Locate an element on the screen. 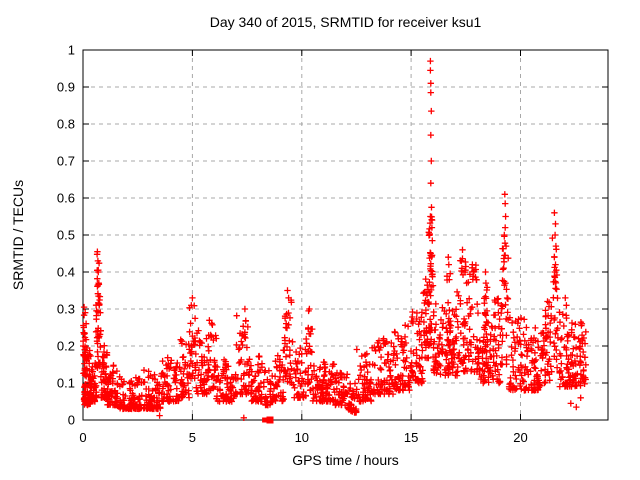 The width and height of the screenshot is (640, 480). zero-value-markers is located at coordinates (268, 420).